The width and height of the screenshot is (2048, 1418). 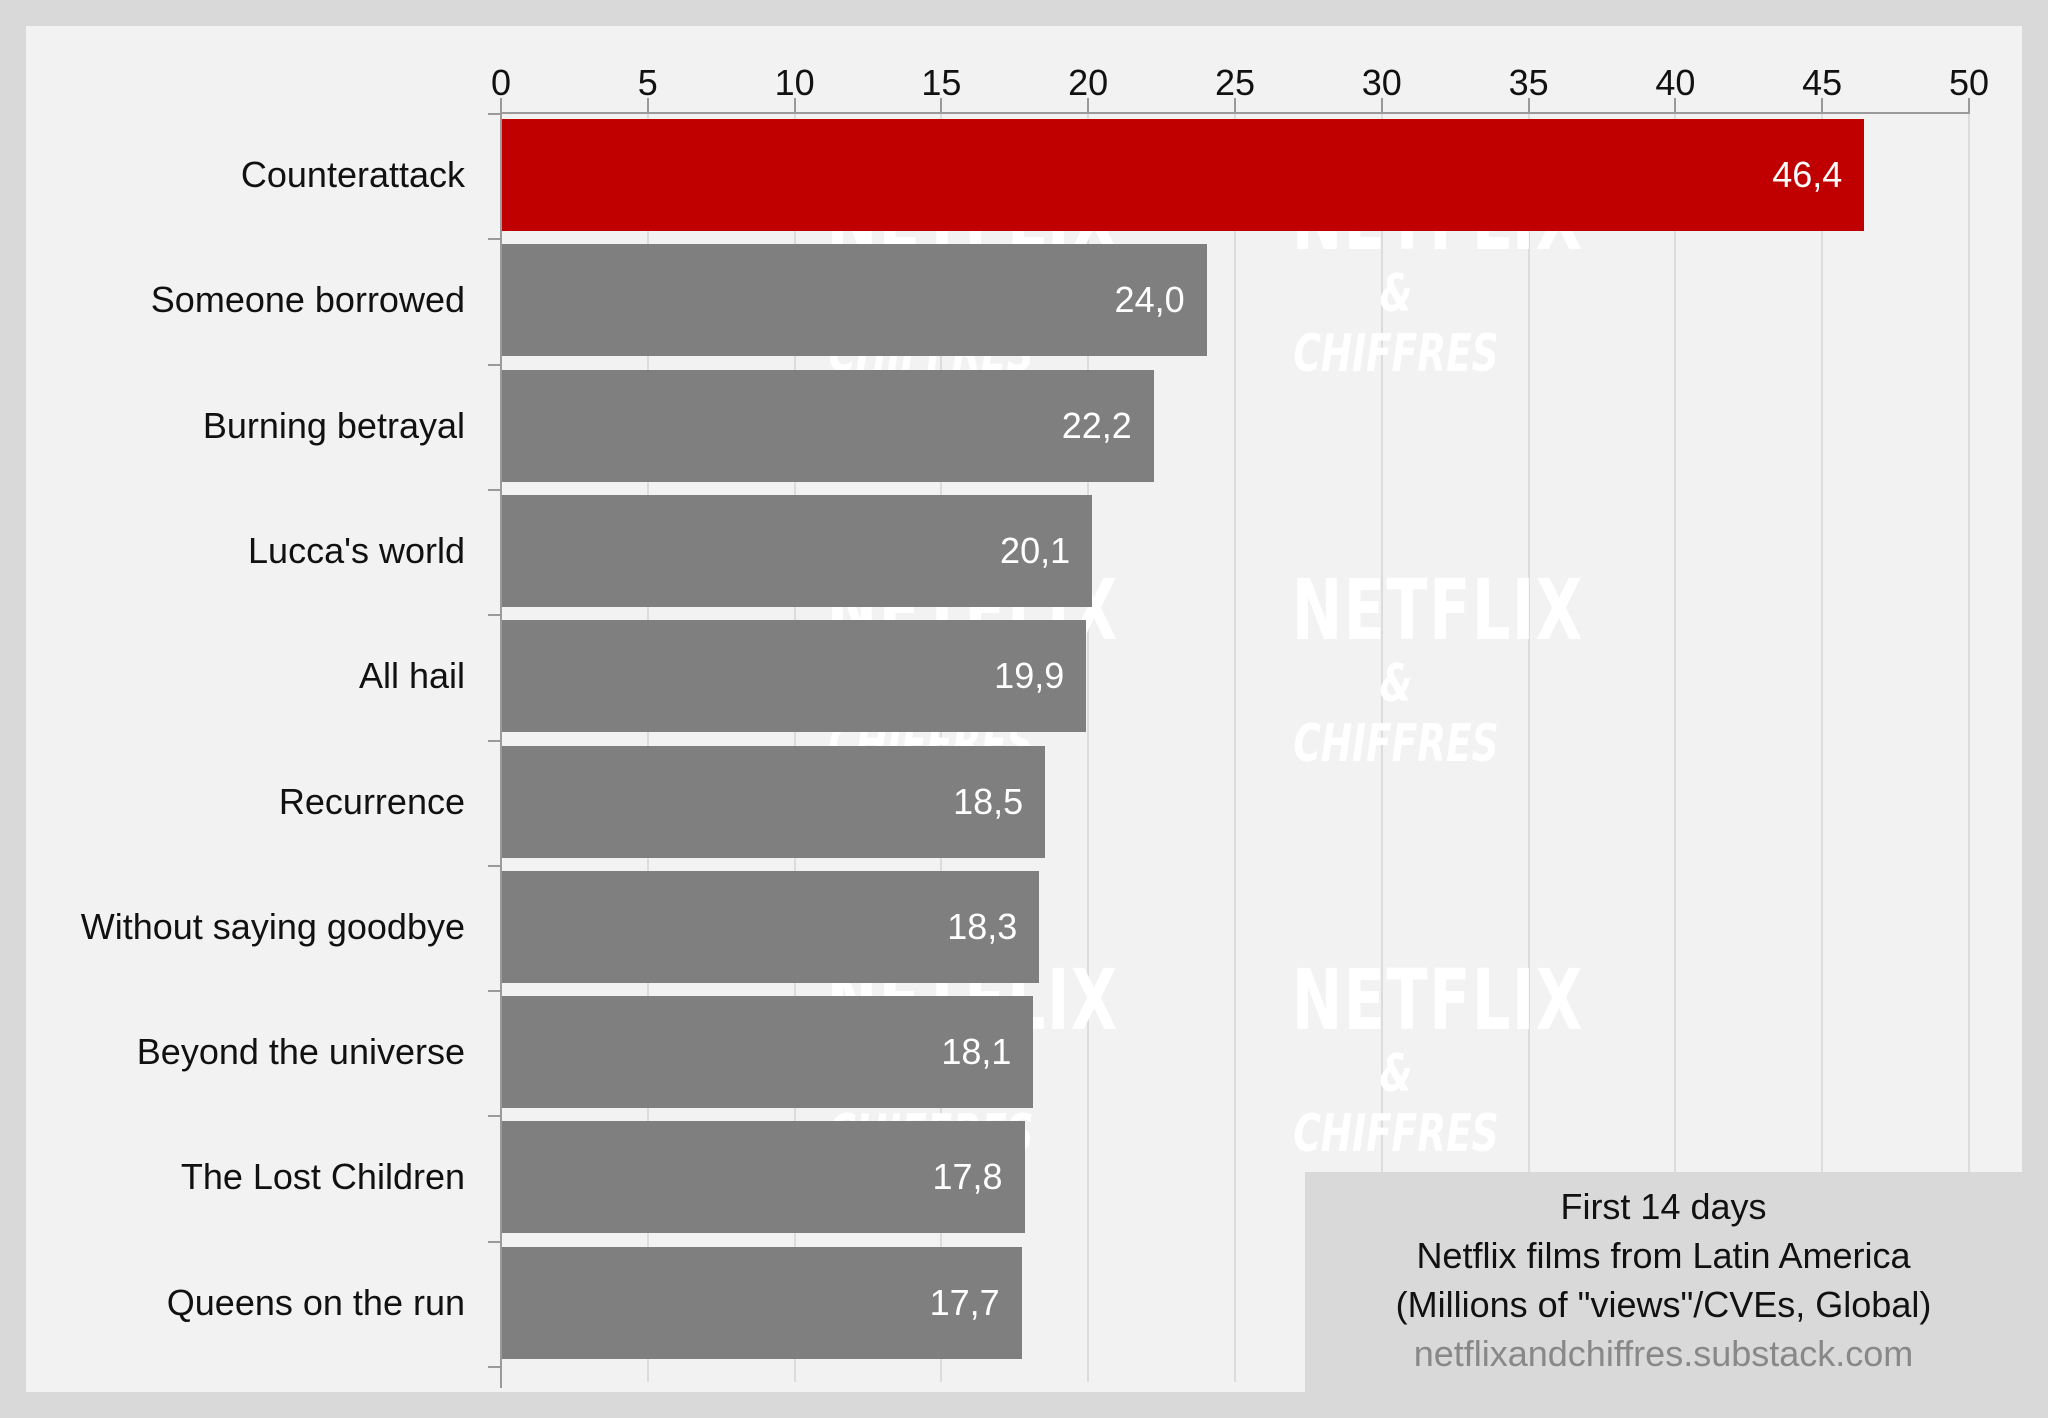 What do you see at coordinates (1528, 82) in the screenshot?
I see `x-tick-label: 35` at bounding box center [1528, 82].